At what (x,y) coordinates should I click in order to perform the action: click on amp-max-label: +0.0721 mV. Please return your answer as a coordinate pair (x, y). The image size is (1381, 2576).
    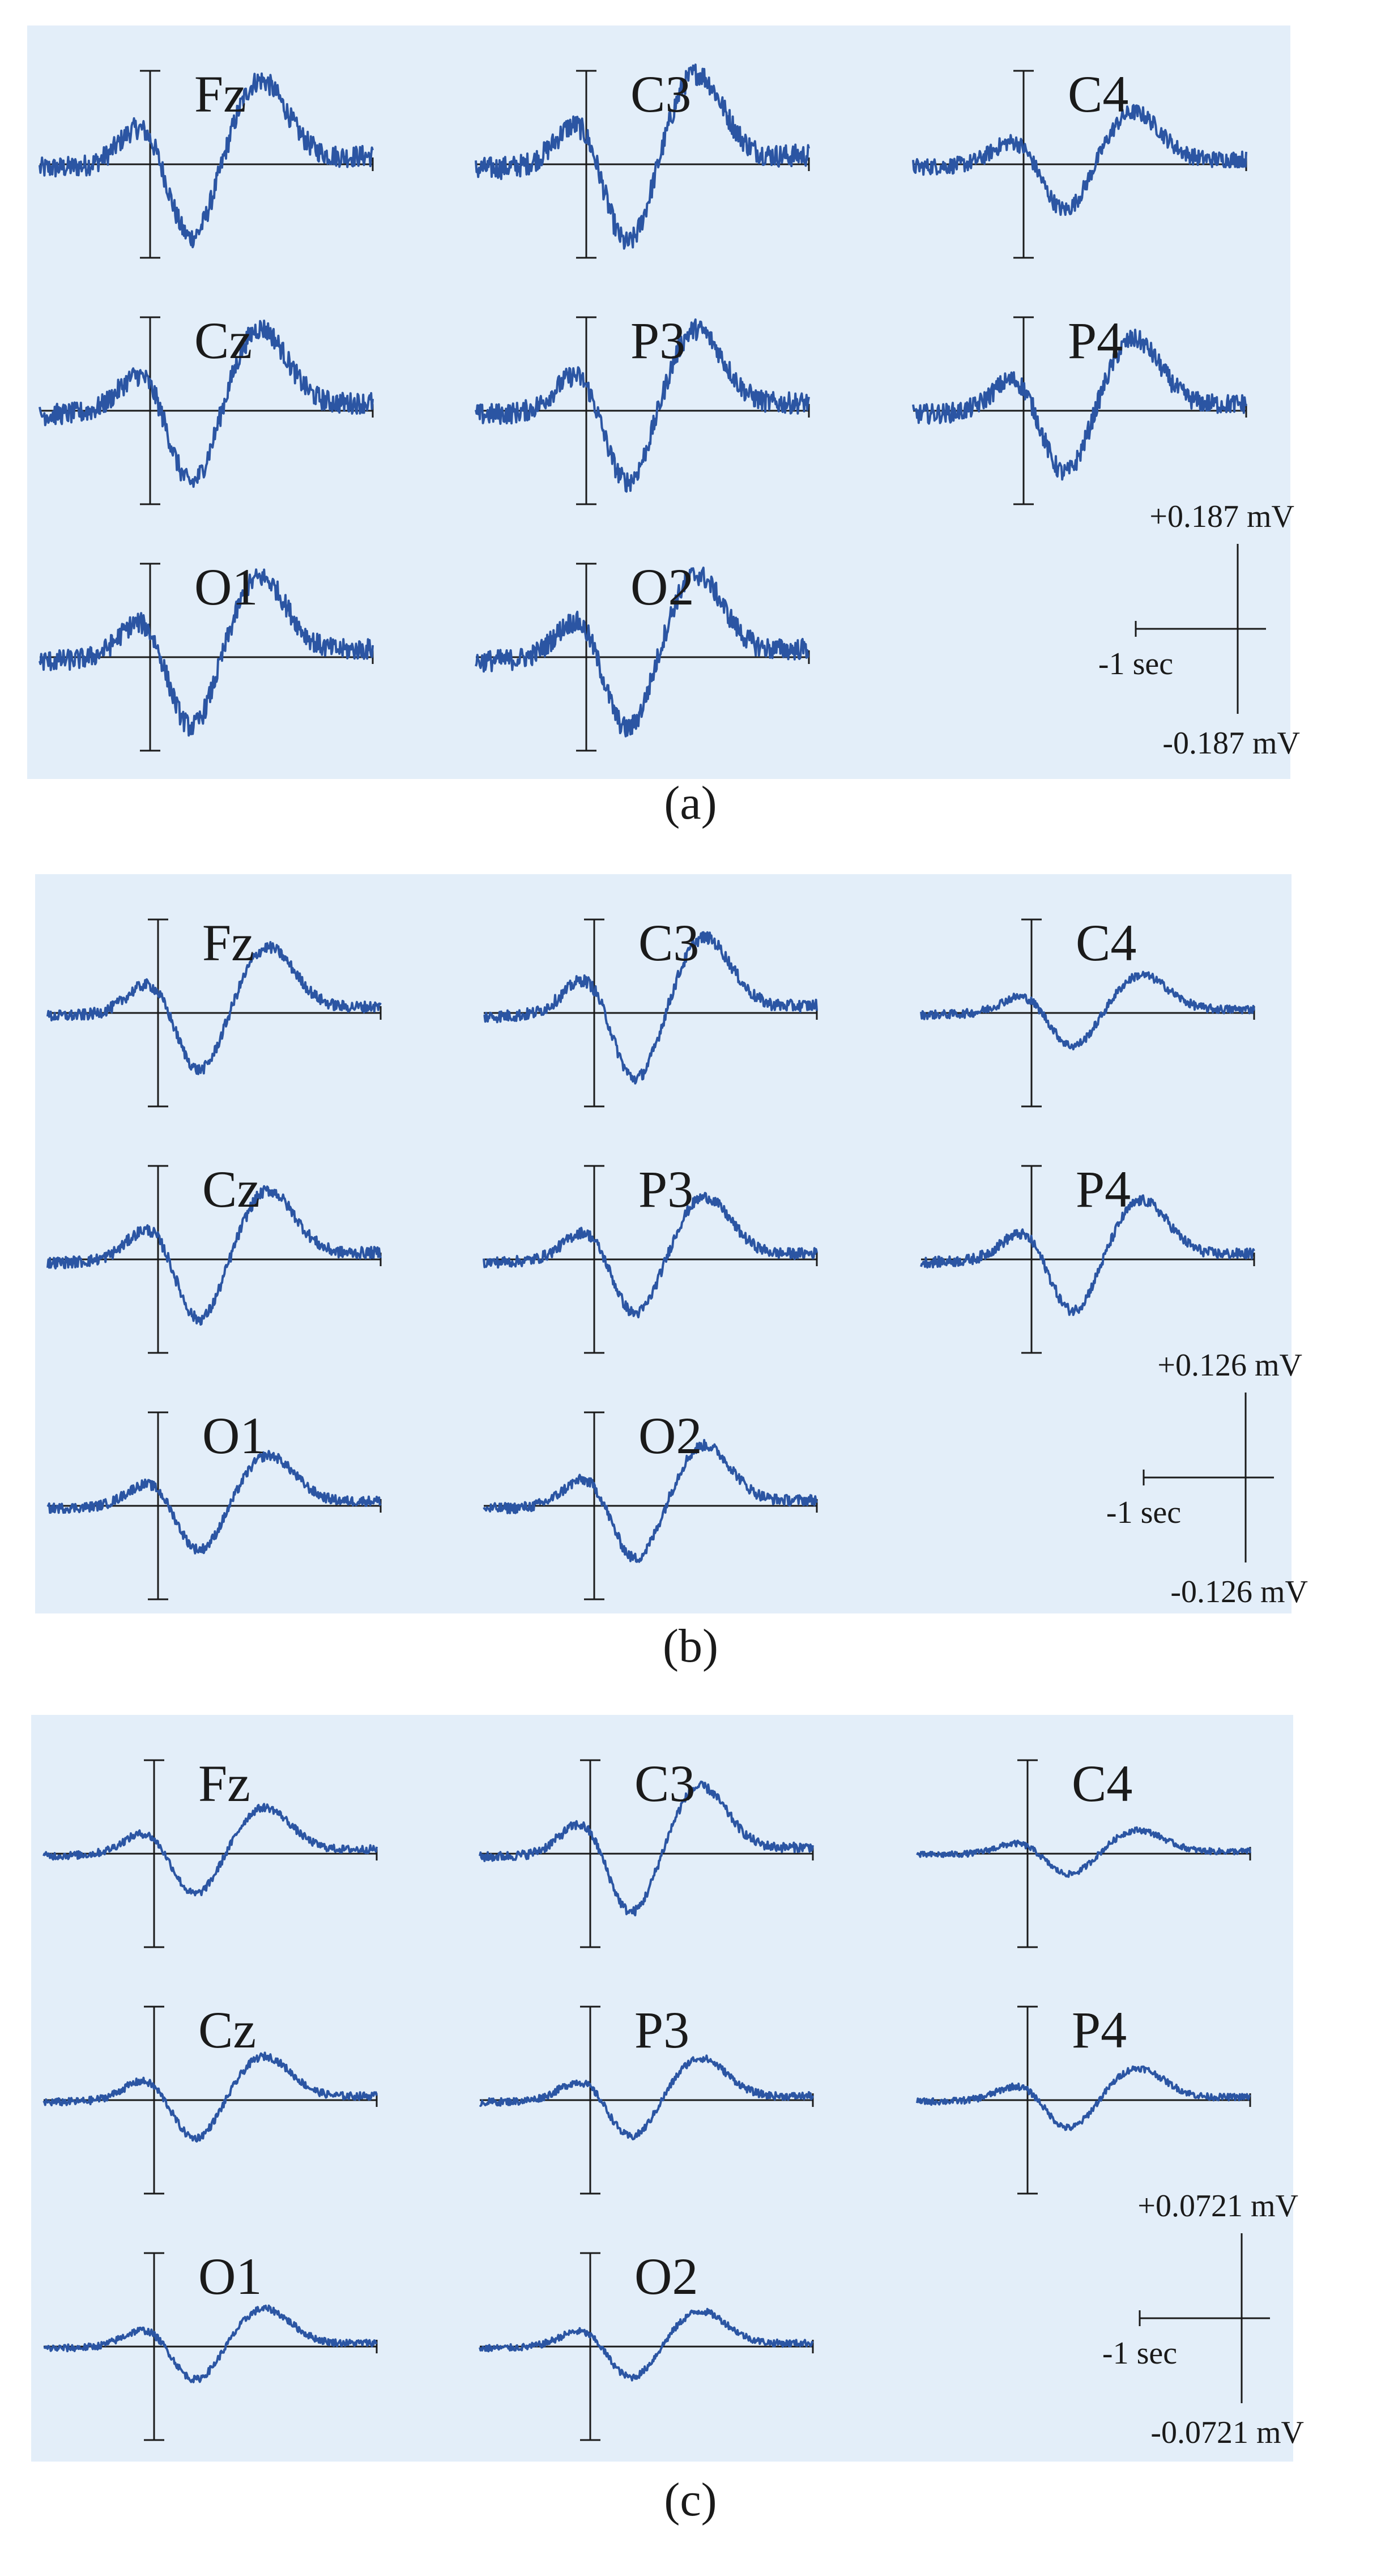
    Looking at the image, I should click on (1217, 2206).